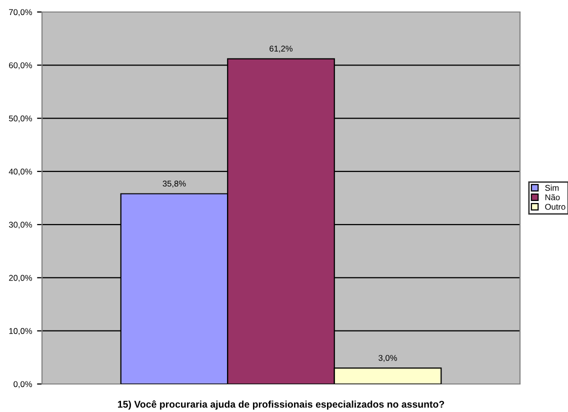 The image size is (568, 412). I want to click on text: 15) Você procuraria ajuda de profissionais especializados no assunto?, so click(281, 405).